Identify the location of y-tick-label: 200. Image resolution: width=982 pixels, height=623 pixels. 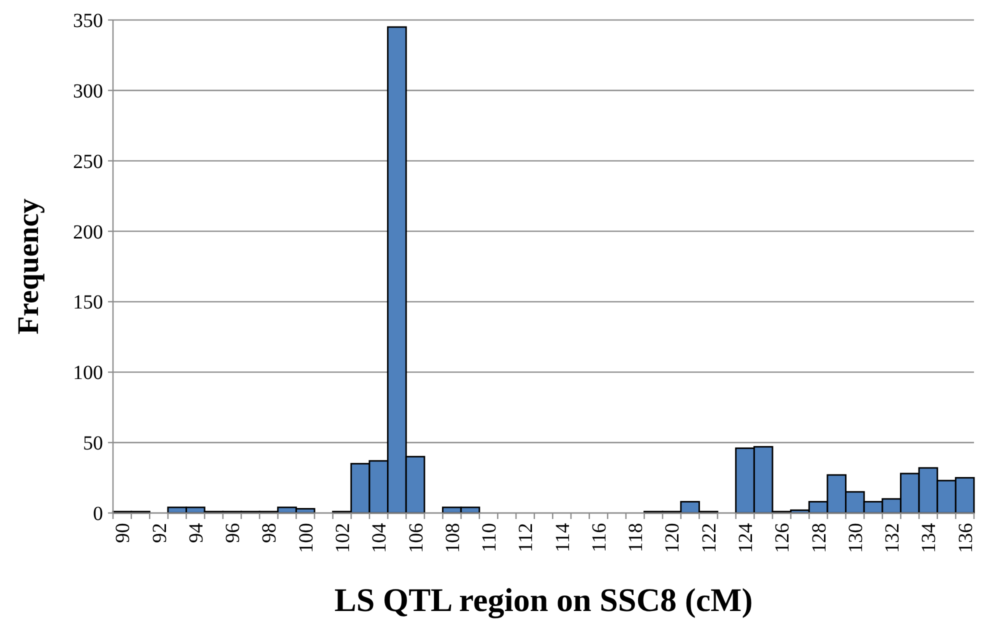
(88, 232).